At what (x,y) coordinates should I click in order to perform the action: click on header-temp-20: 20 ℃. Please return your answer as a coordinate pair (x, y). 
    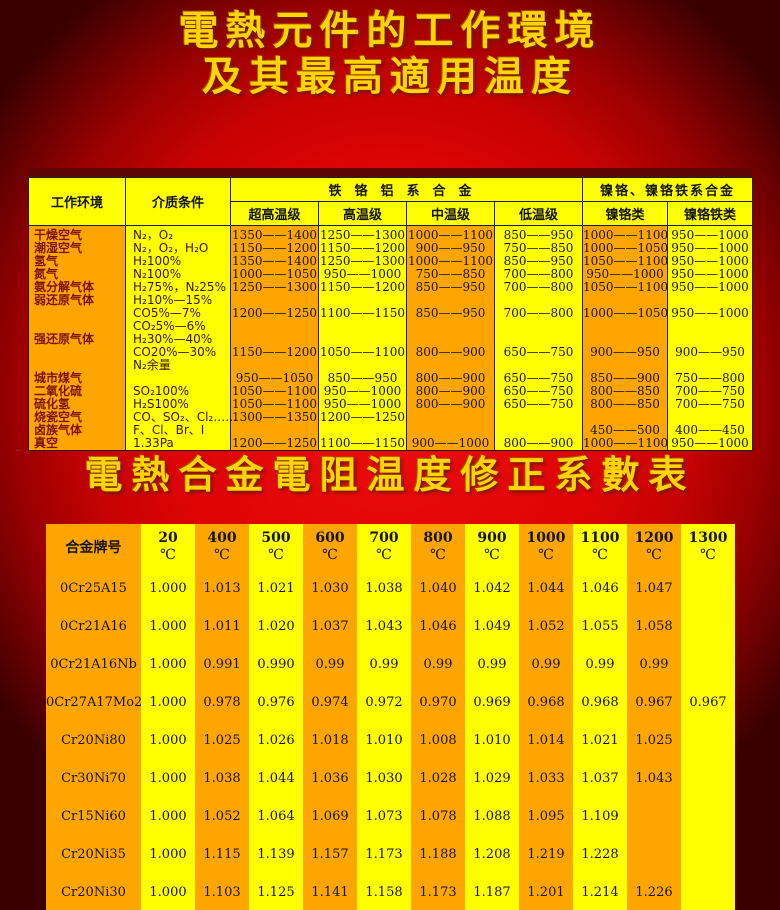
    Looking at the image, I should click on (168, 546).